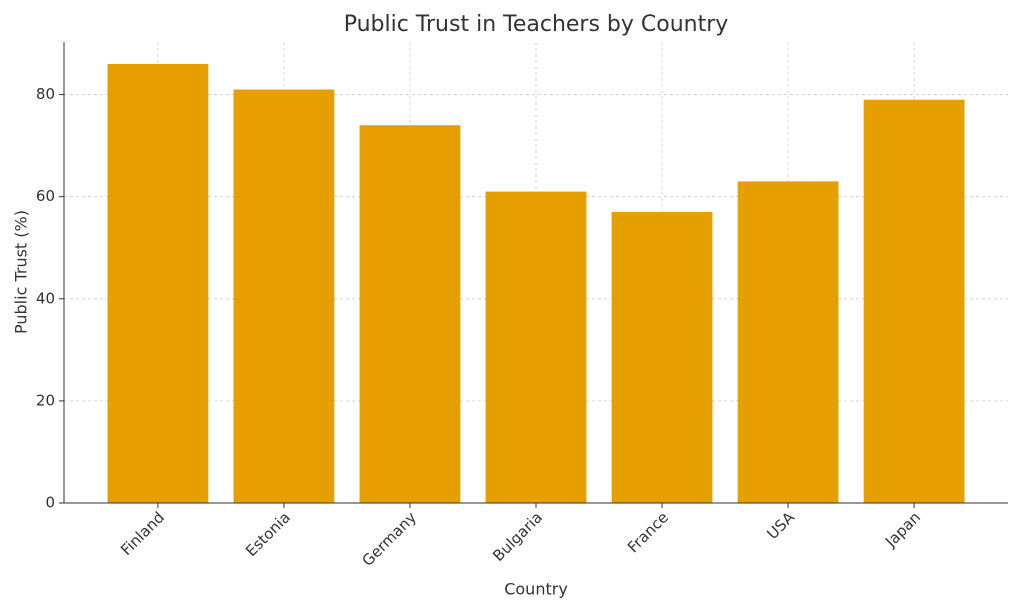  What do you see at coordinates (268, 534) in the screenshot?
I see `x-tick-label: Estonia` at bounding box center [268, 534].